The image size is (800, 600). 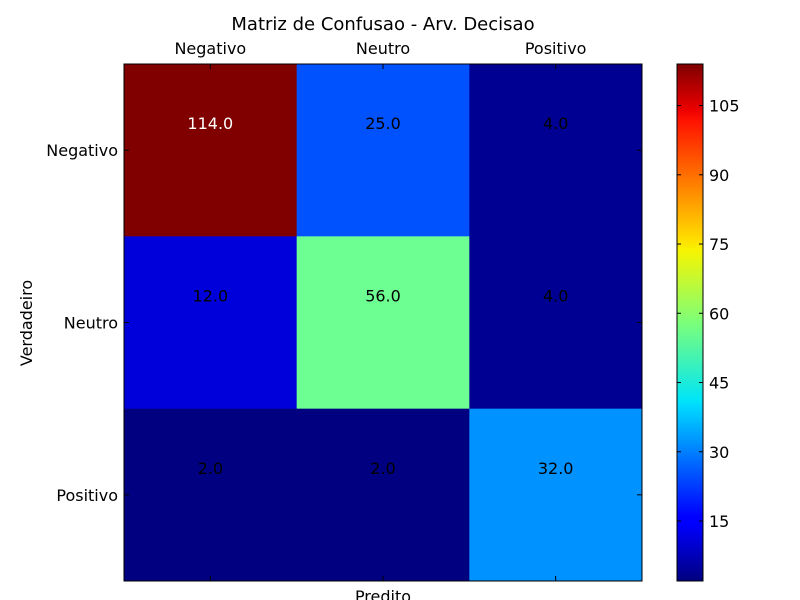 What do you see at coordinates (556, 468) in the screenshot?
I see `cell-value-label: 32.0` at bounding box center [556, 468].